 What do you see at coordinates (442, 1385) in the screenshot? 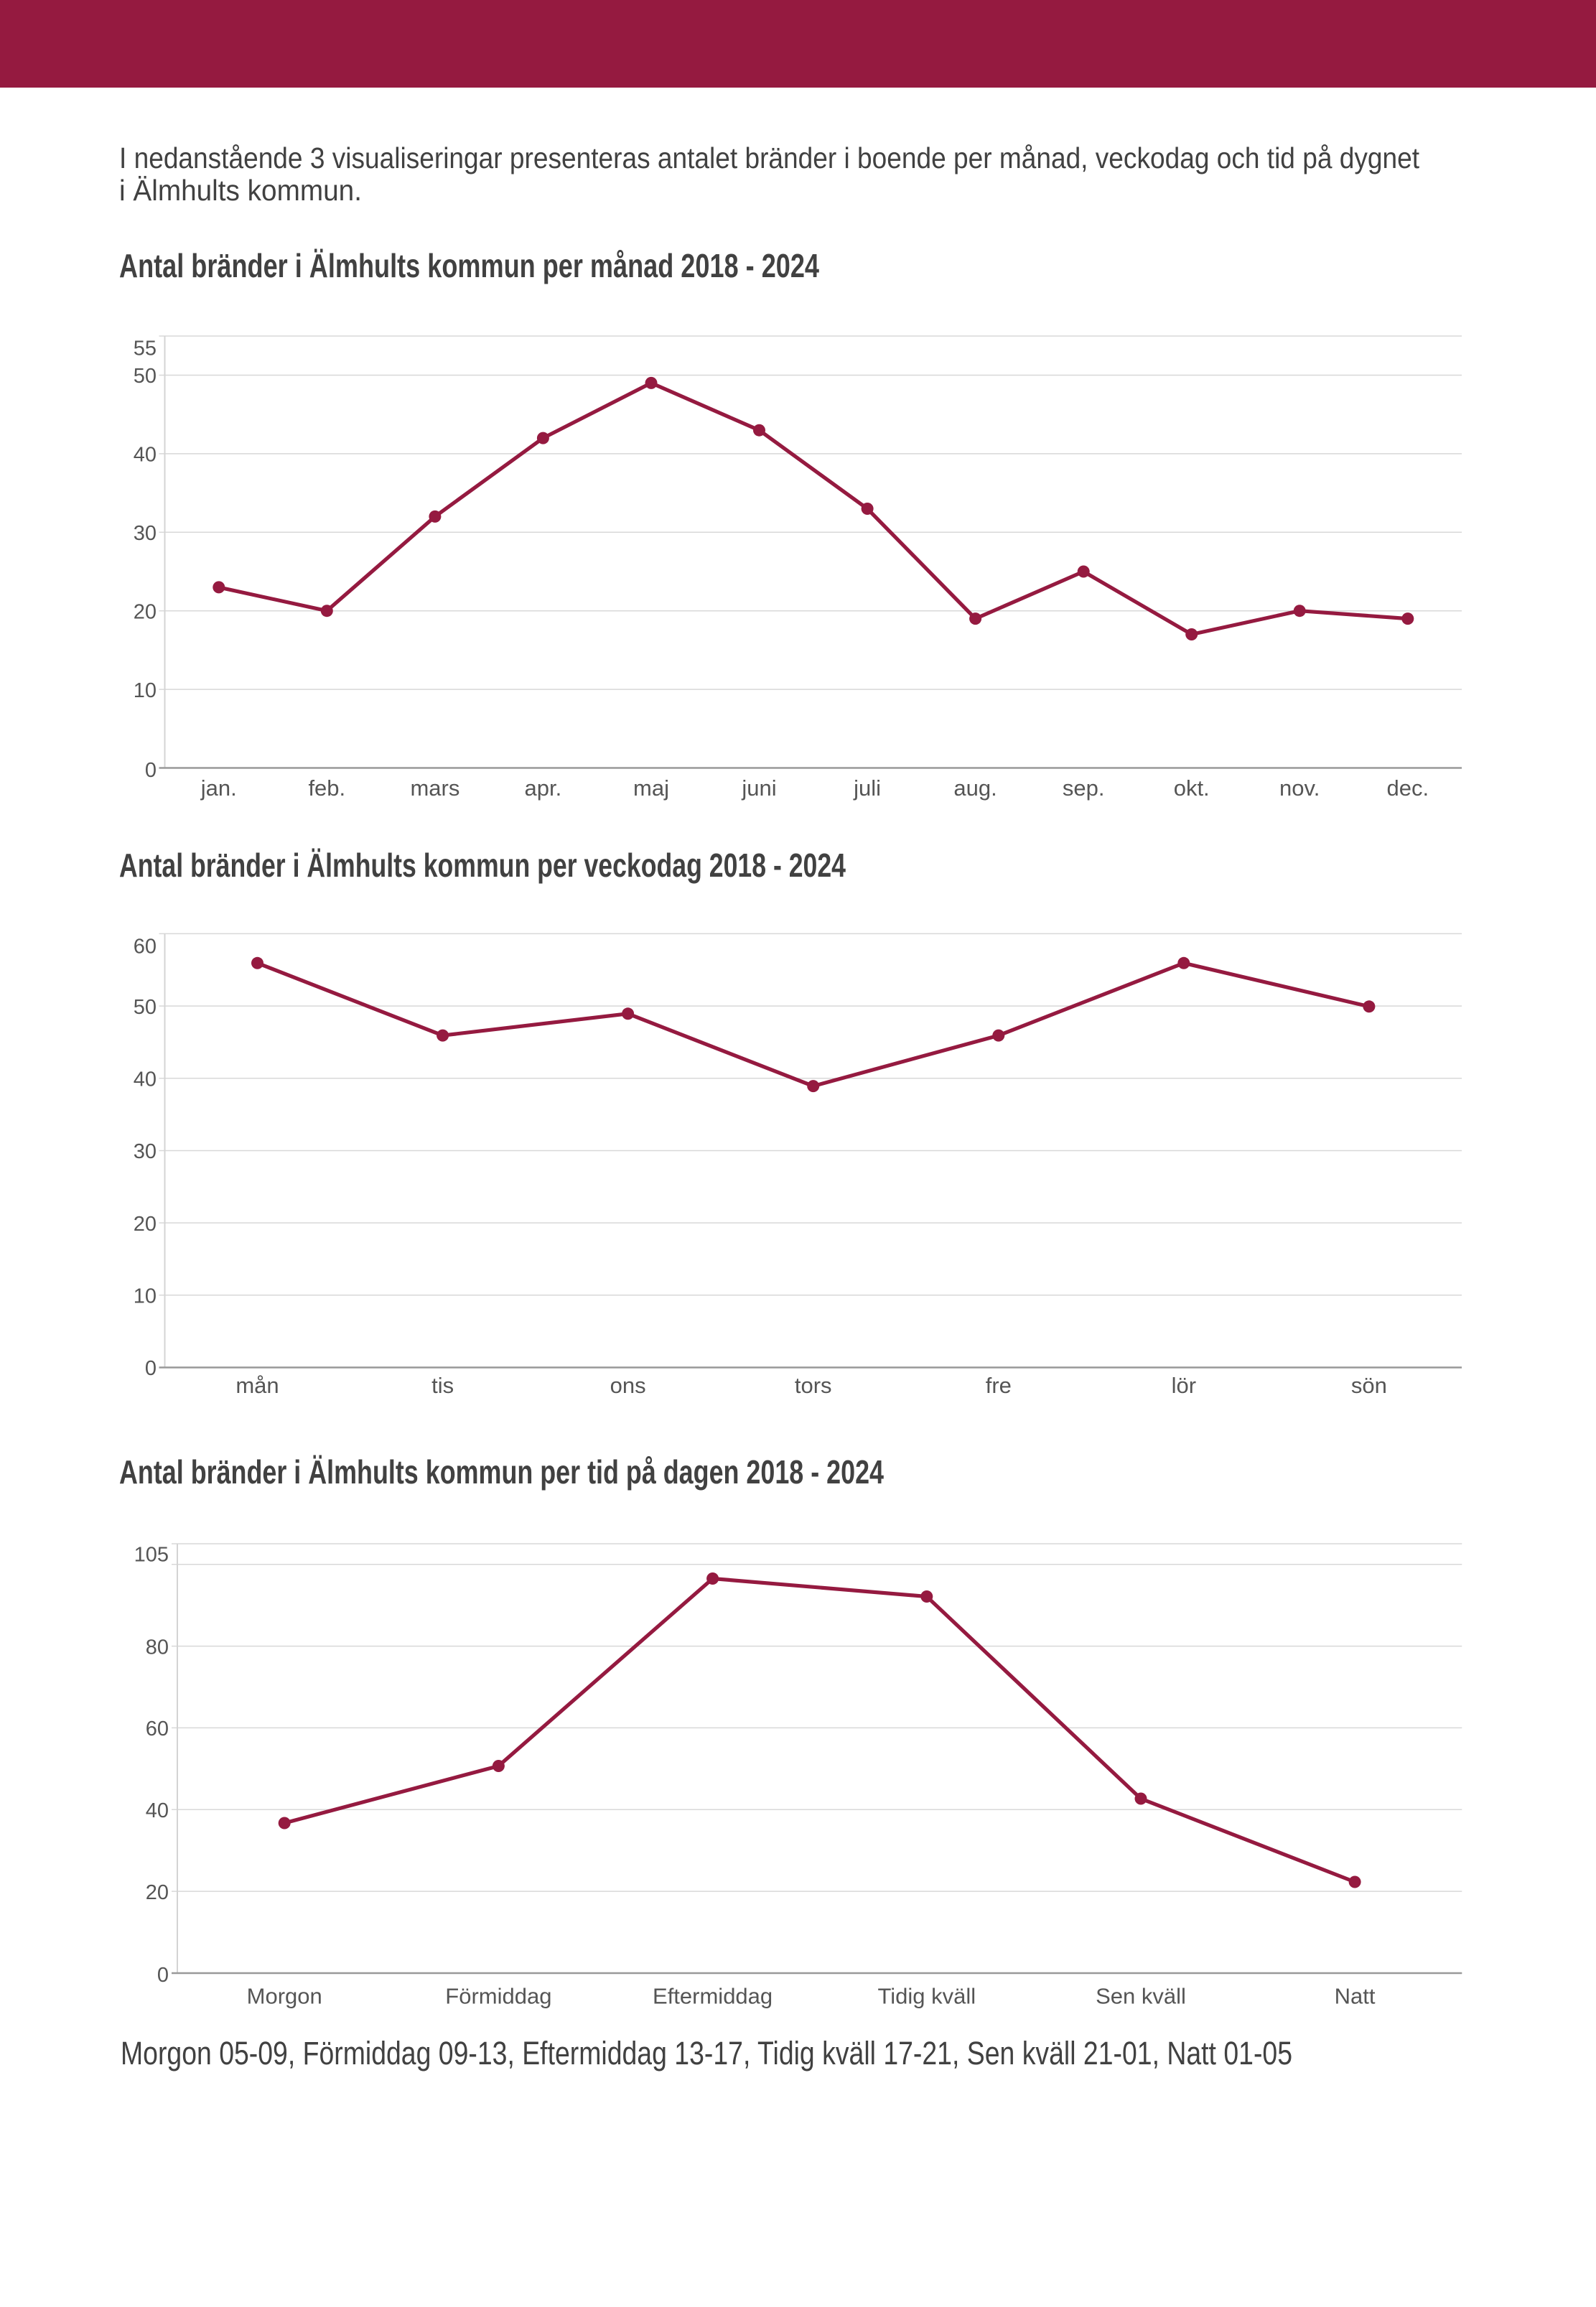
I see `svg-text: tis` at bounding box center [442, 1385].